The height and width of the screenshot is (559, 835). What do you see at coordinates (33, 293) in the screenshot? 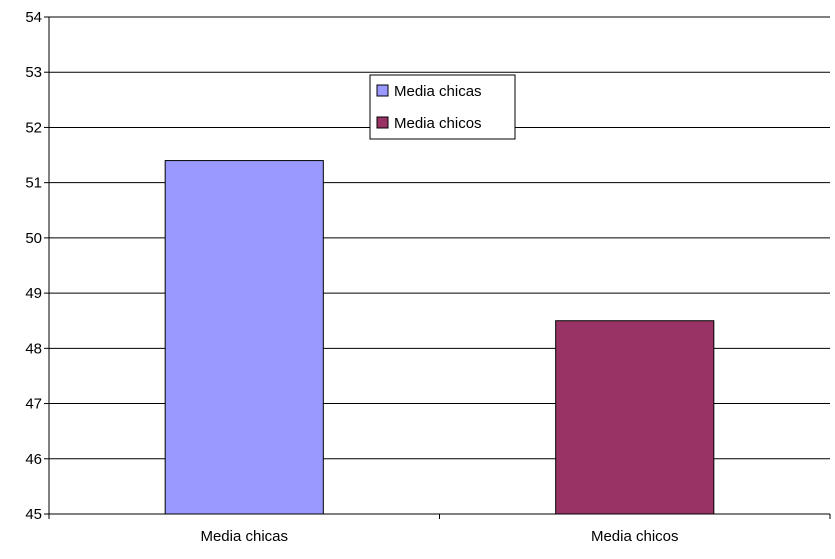
I see `y-tick-label: 49` at bounding box center [33, 293].